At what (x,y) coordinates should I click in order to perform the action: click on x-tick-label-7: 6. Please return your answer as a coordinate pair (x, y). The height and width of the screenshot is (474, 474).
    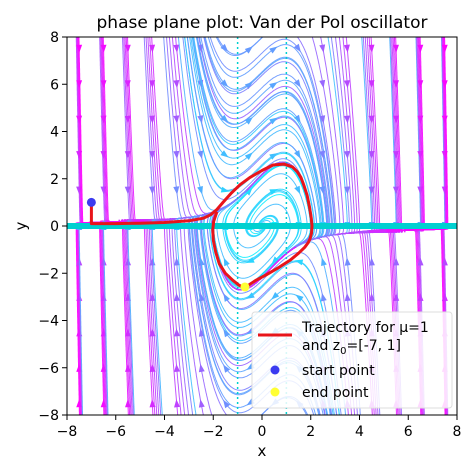
    Looking at the image, I should click on (408, 432).